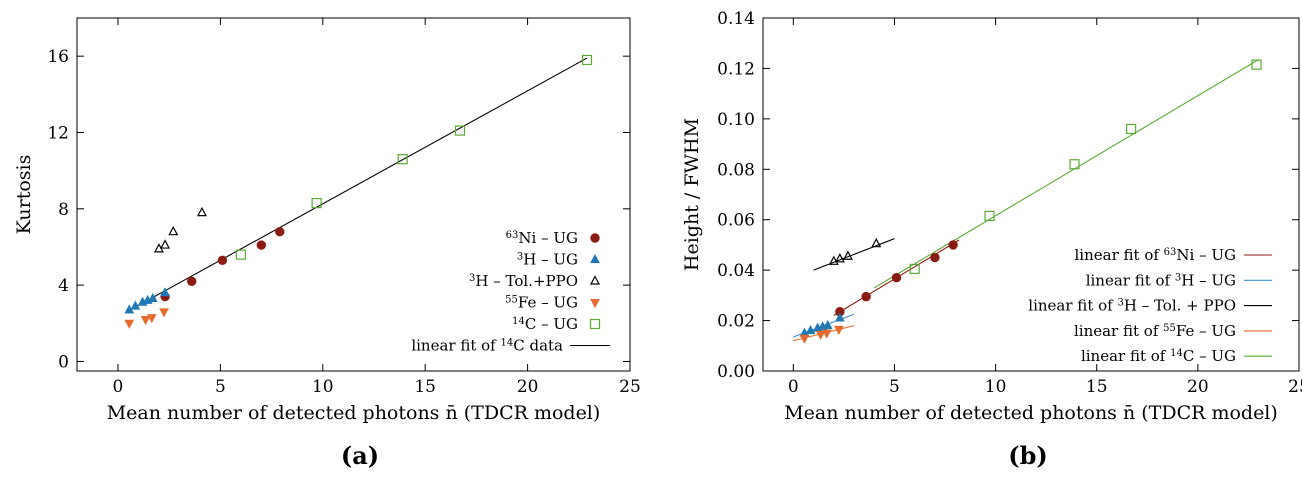 This screenshot has height=481, width=1302. What do you see at coordinates (24, 195) in the screenshot?
I see `y-axis-label: Kurtosis` at bounding box center [24, 195].